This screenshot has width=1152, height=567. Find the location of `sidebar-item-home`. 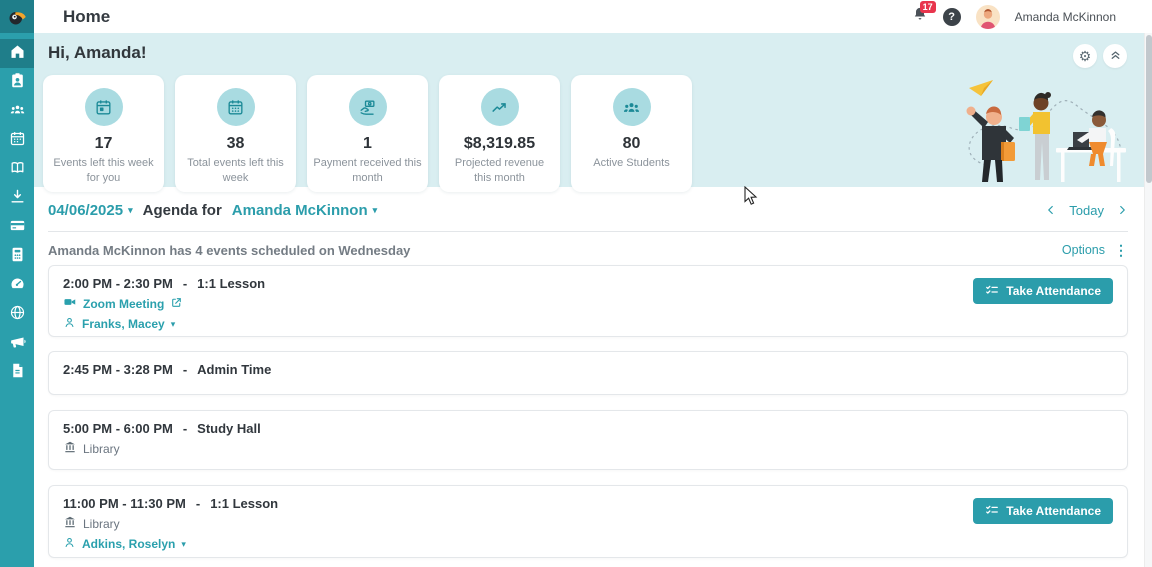

sidebar-item-home is located at coordinates (17, 53).